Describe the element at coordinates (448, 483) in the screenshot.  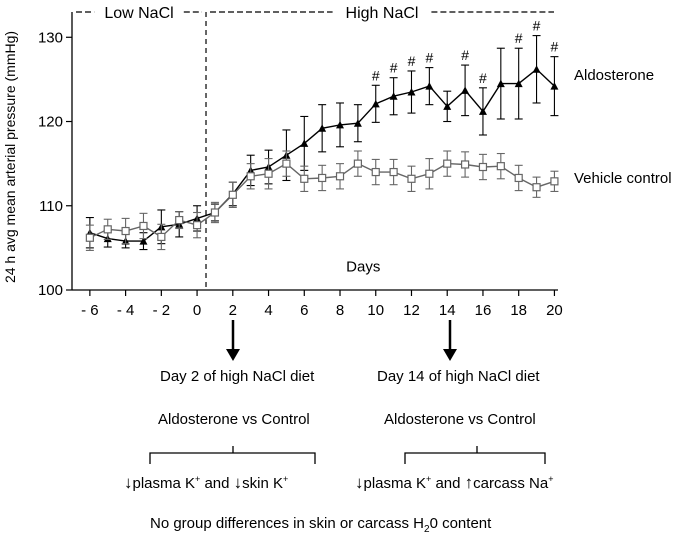
I see `right-result-mid: and` at that location.